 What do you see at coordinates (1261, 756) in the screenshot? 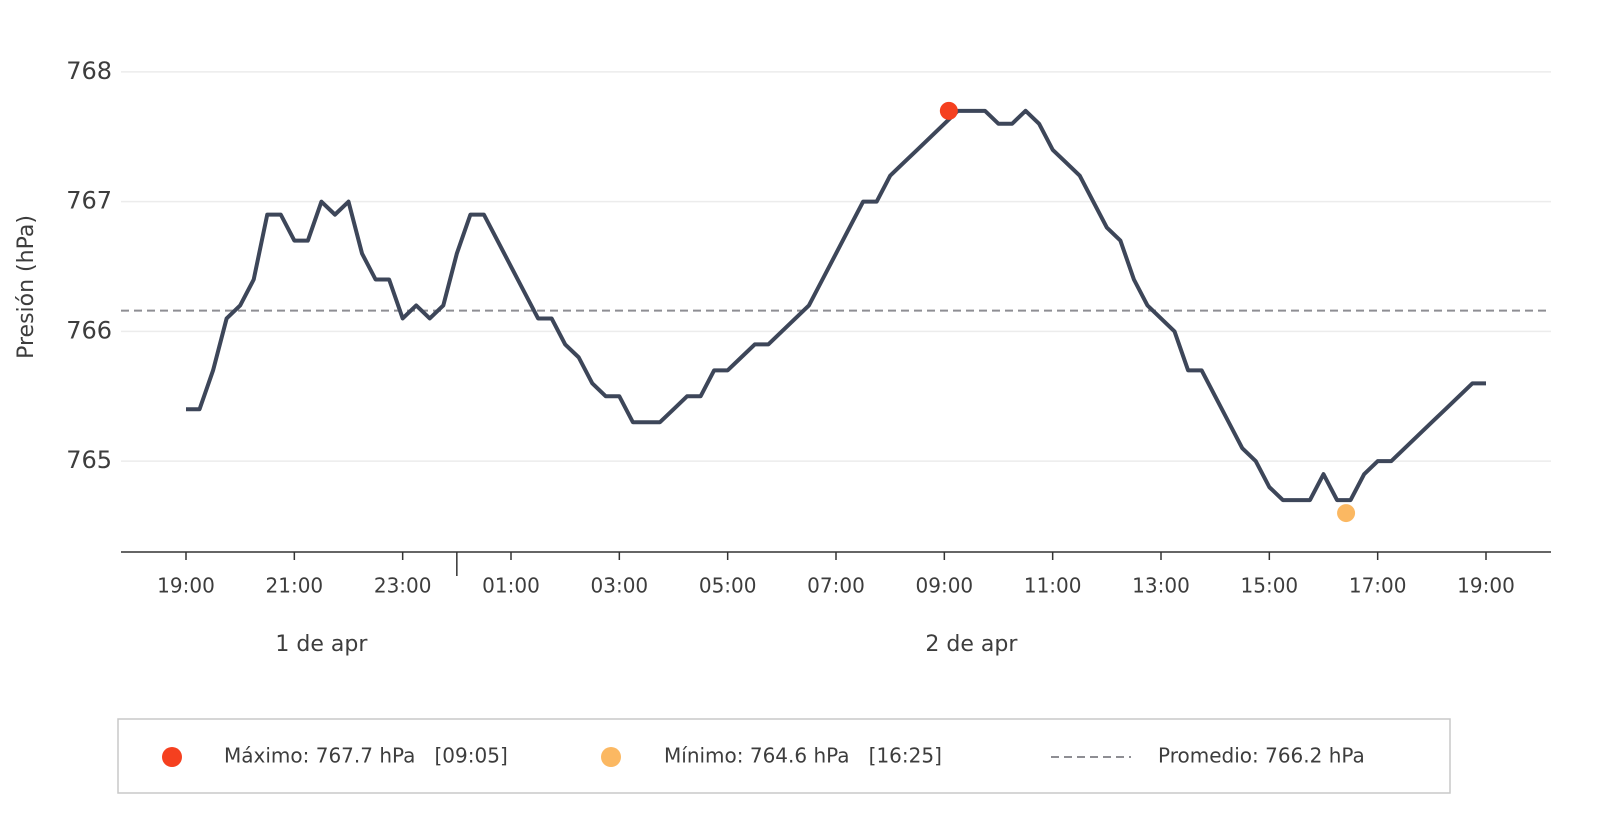
I see `legend-average-label: Promedio: 766.2 hPa` at bounding box center [1261, 756].